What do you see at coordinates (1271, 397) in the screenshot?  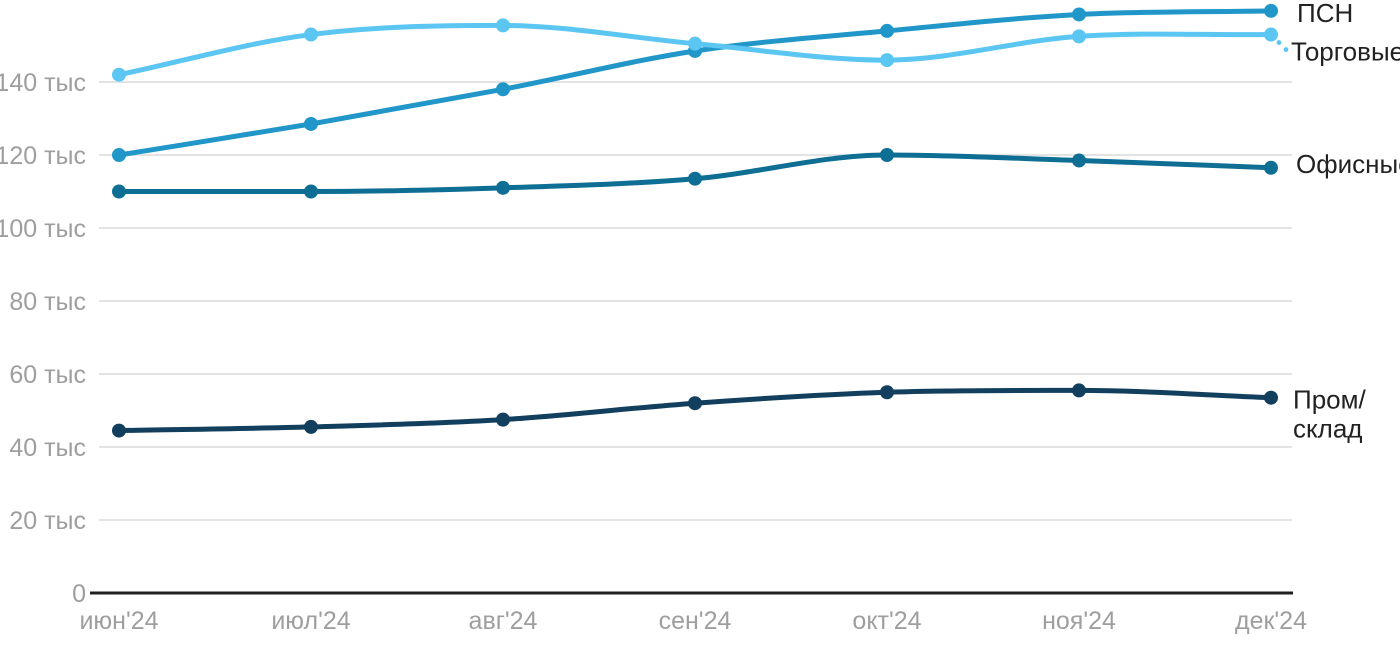 I see `data-point-Пром/склад-дек'24` at bounding box center [1271, 397].